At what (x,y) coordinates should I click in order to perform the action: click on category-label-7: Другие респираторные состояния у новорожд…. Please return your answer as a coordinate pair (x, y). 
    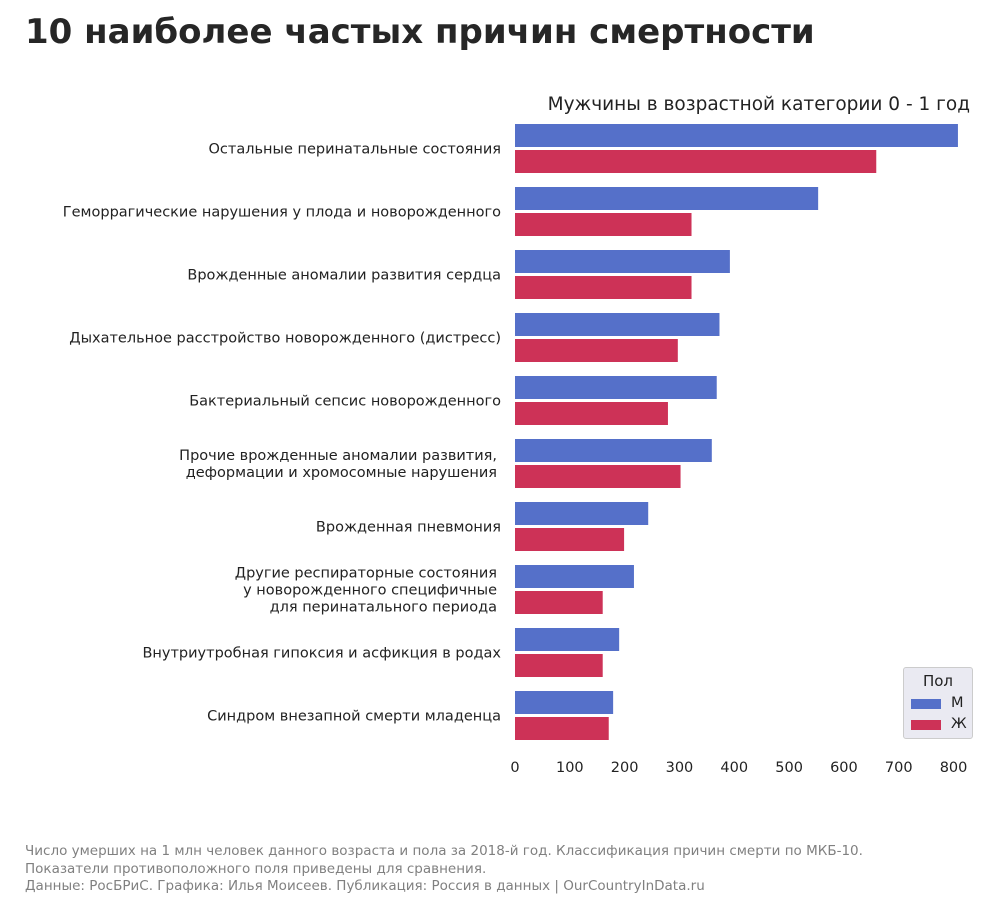
    Looking at the image, I should click on (366, 591).